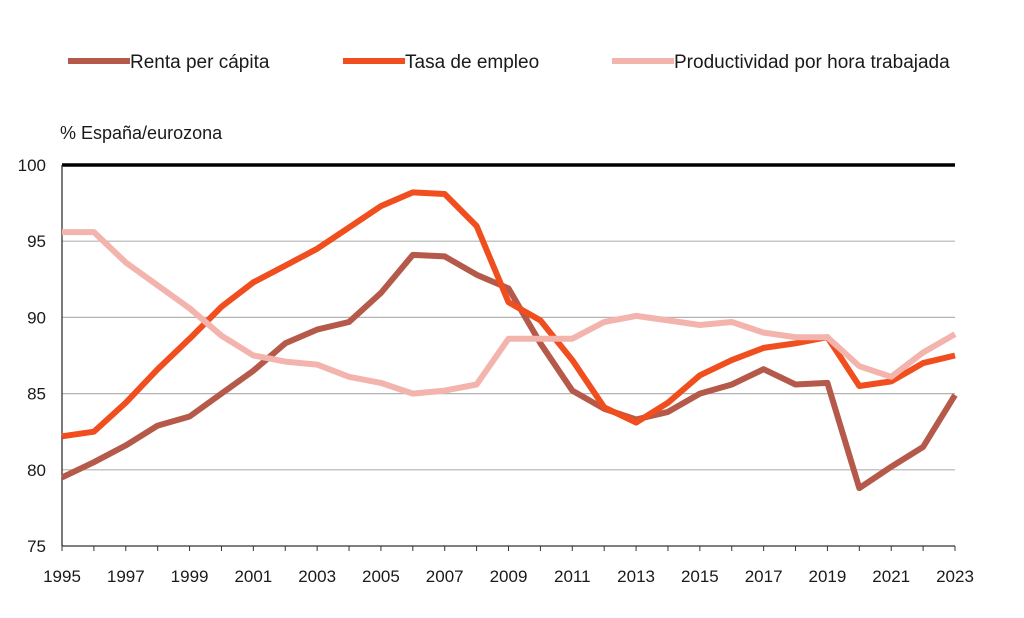  Describe the element at coordinates (36, 546) in the screenshot. I see `y-tick-label: 75` at that location.